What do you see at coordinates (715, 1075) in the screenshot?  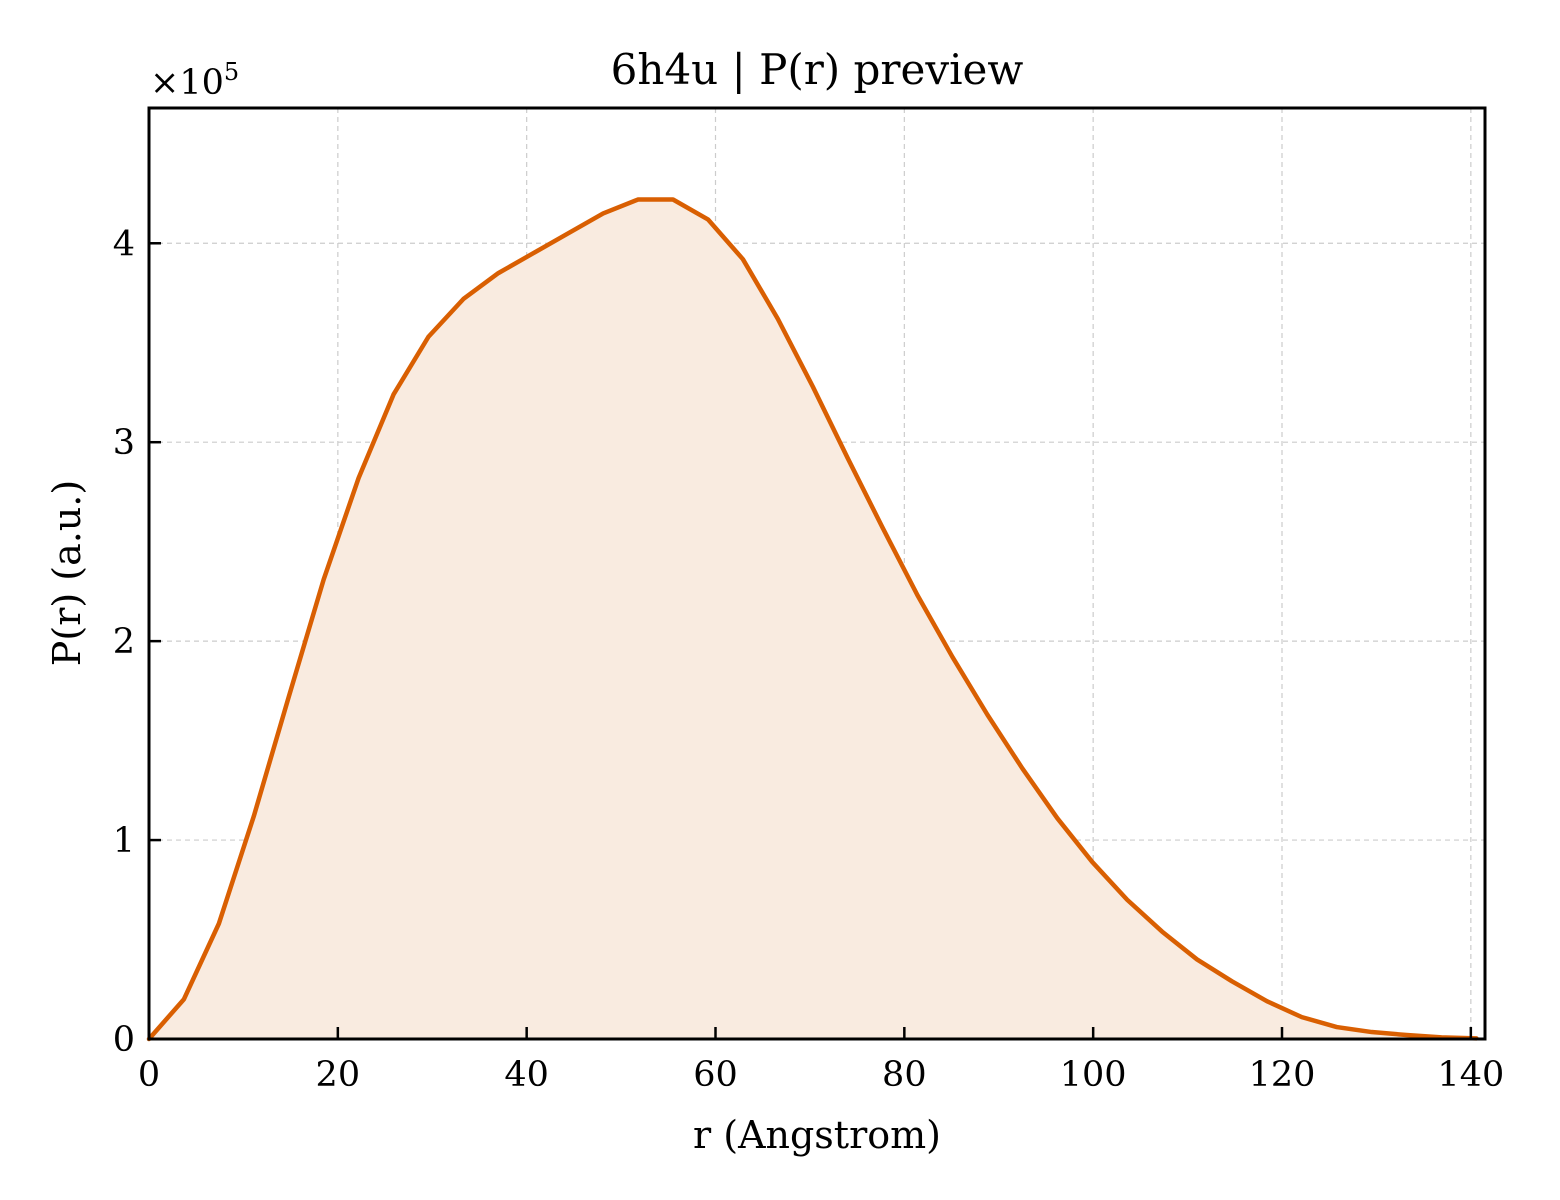 I see `x-tick-label: 60` at bounding box center [715, 1075].